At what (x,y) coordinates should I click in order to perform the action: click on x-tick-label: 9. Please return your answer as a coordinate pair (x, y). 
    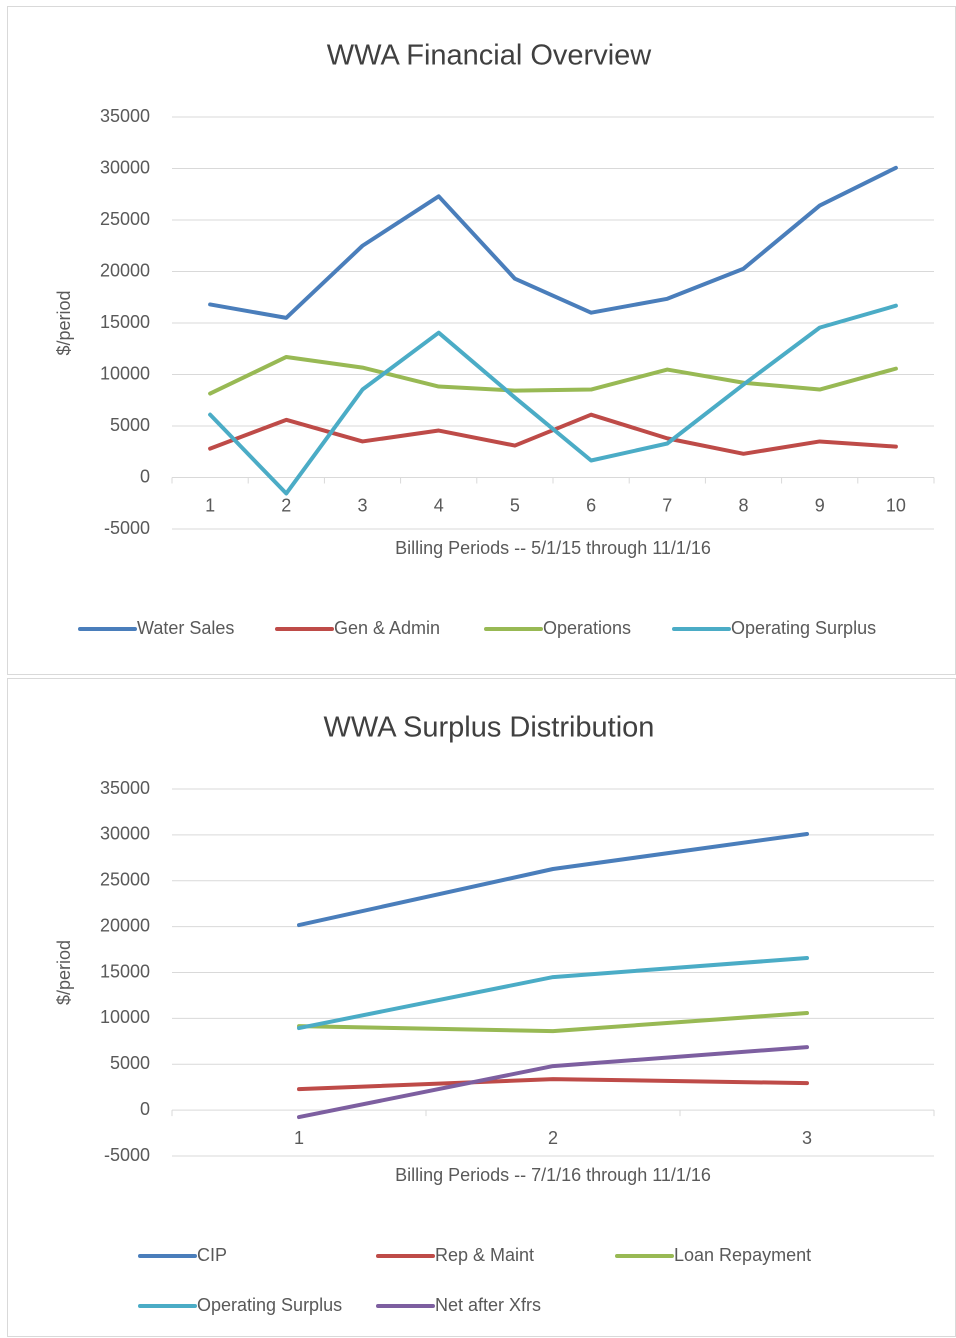
    Looking at the image, I should click on (820, 505).